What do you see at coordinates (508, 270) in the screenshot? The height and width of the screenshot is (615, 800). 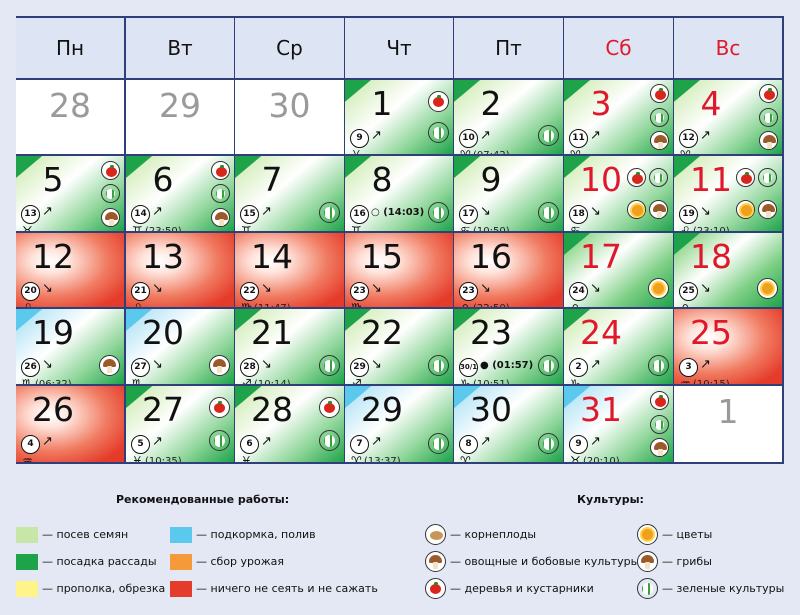 I see `day-cell: 16 23↘ ♎(22:50)` at bounding box center [508, 270].